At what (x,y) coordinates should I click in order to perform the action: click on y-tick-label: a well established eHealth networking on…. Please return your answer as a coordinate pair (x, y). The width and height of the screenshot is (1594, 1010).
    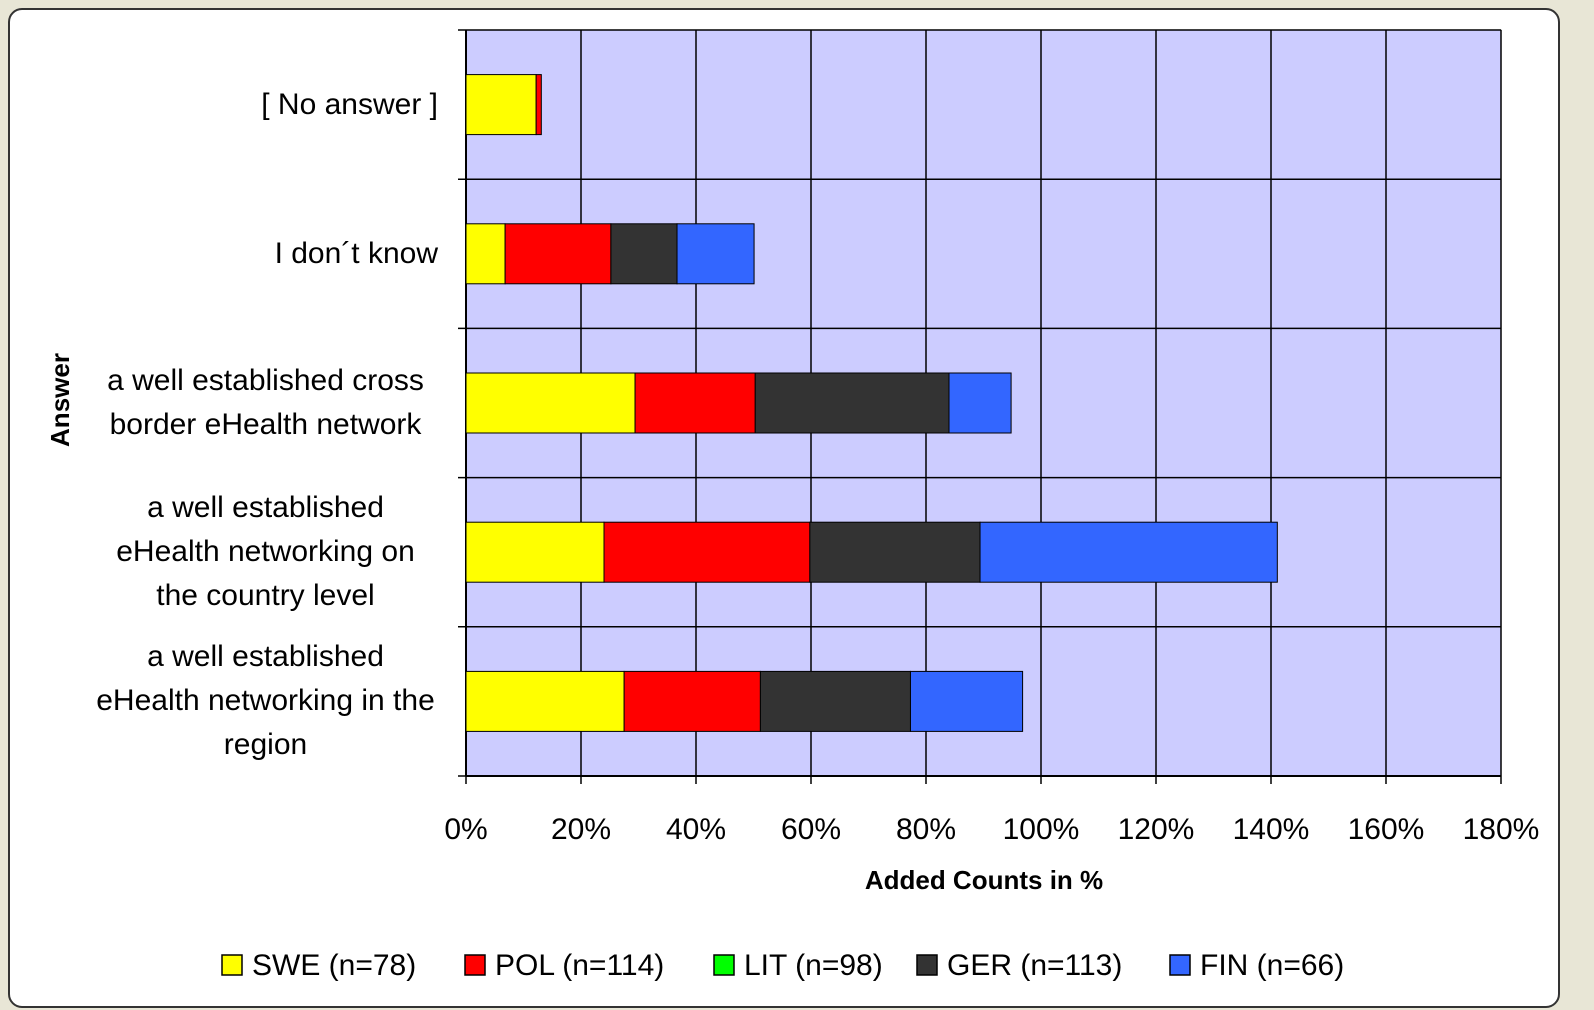
    Looking at the image, I should click on (265, 552).